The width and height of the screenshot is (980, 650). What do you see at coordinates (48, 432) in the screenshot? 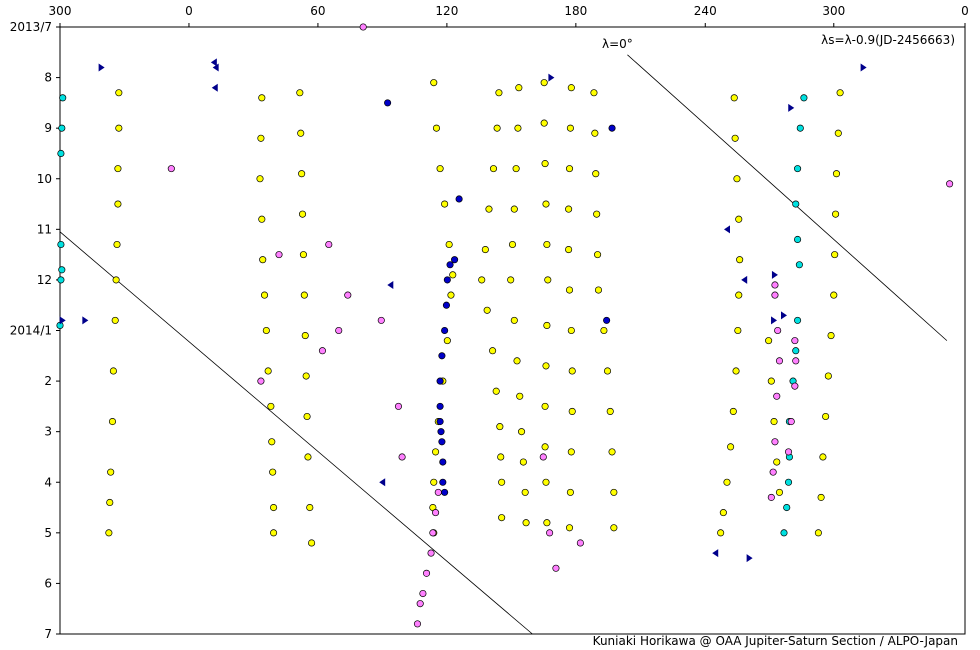
I see `y-tick-label: 3` at bounding box center [48, 432].